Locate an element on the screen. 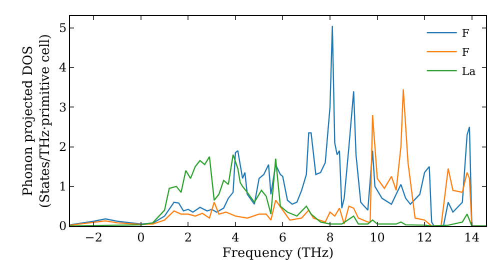 This screenshot has width=500, height=280. x-tick-label: 2 is located at coordinates (188, 237).